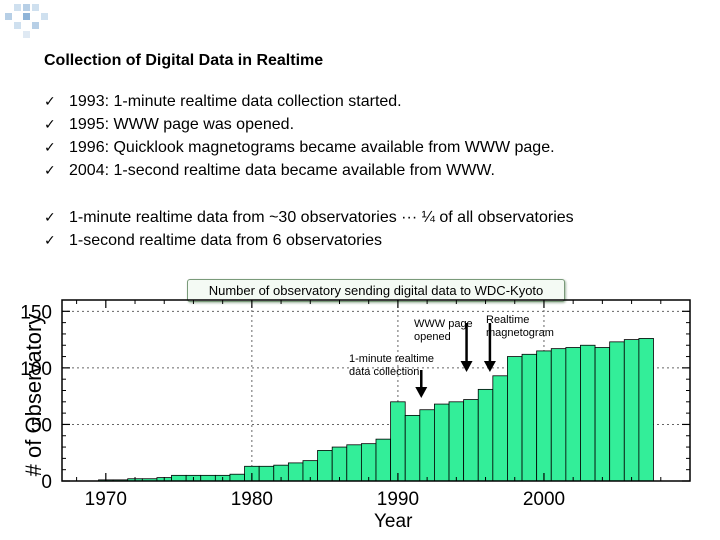 This screenshot has height=540, width=720. I want to click on bar-1986, so click(339, 464).